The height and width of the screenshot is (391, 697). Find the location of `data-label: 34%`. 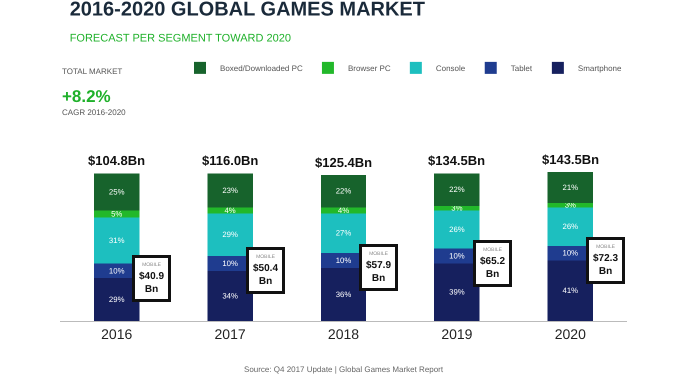

data-label: 34% is located at coordinates (230, 295).